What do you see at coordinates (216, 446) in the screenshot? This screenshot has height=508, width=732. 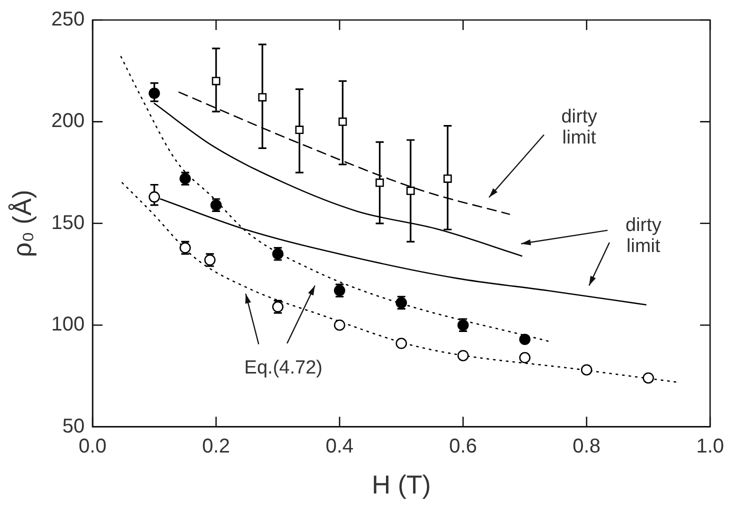 I see `x-tick-label: 0.2` at bounding box center [216, 446].